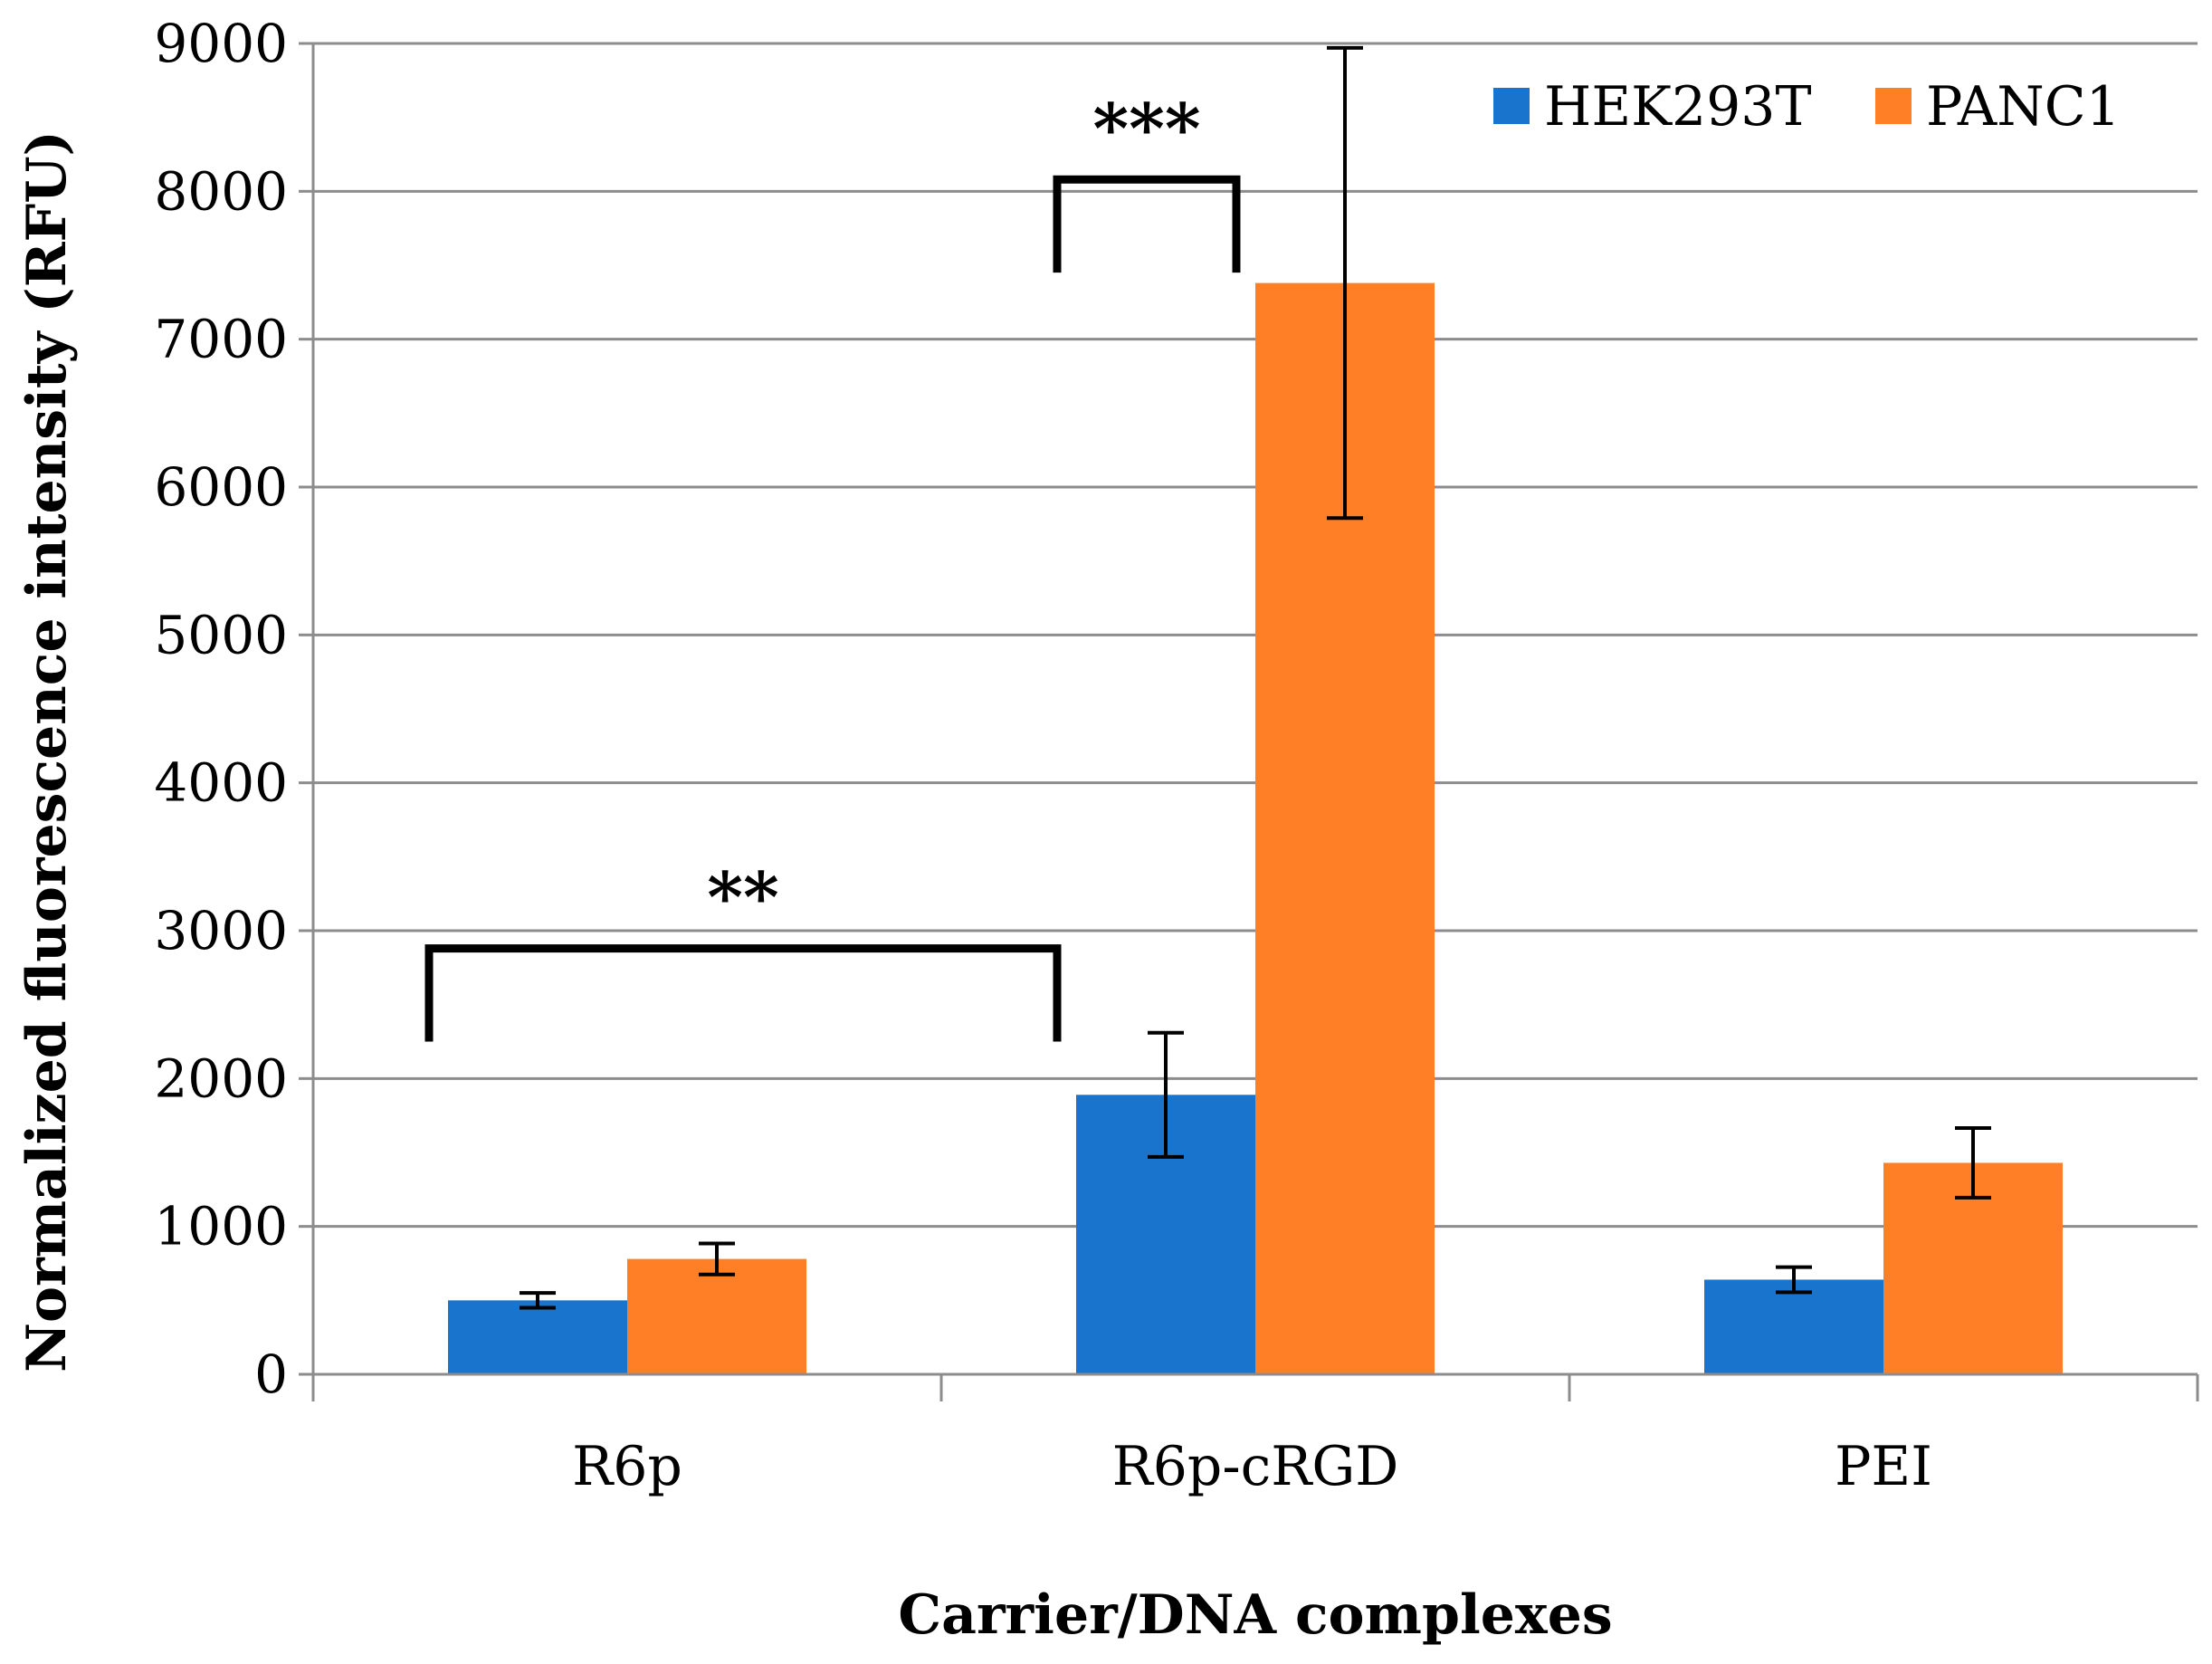  What do you see at coordinates (221, 1078) in the screenshot?
I see `y-tick-label: 2000` at bounding box center [221, 1078].